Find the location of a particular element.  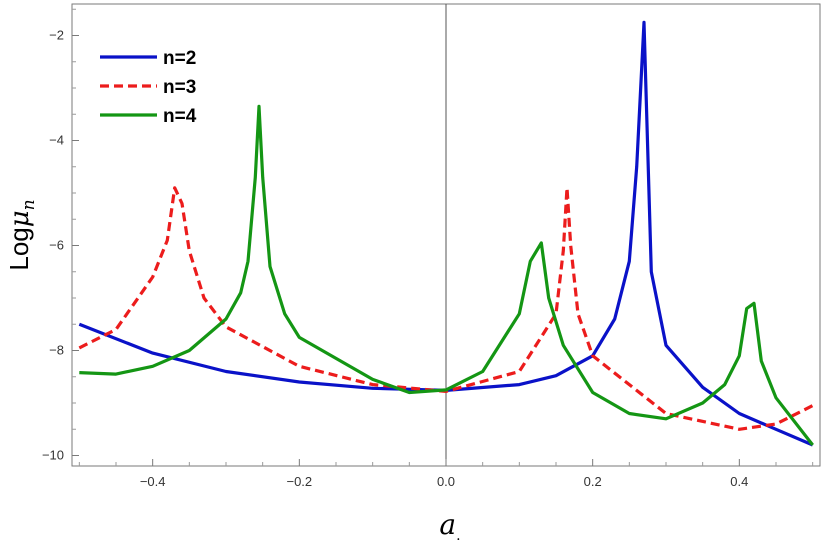

legend-label: n=4 is located at coordinates (180, 116).